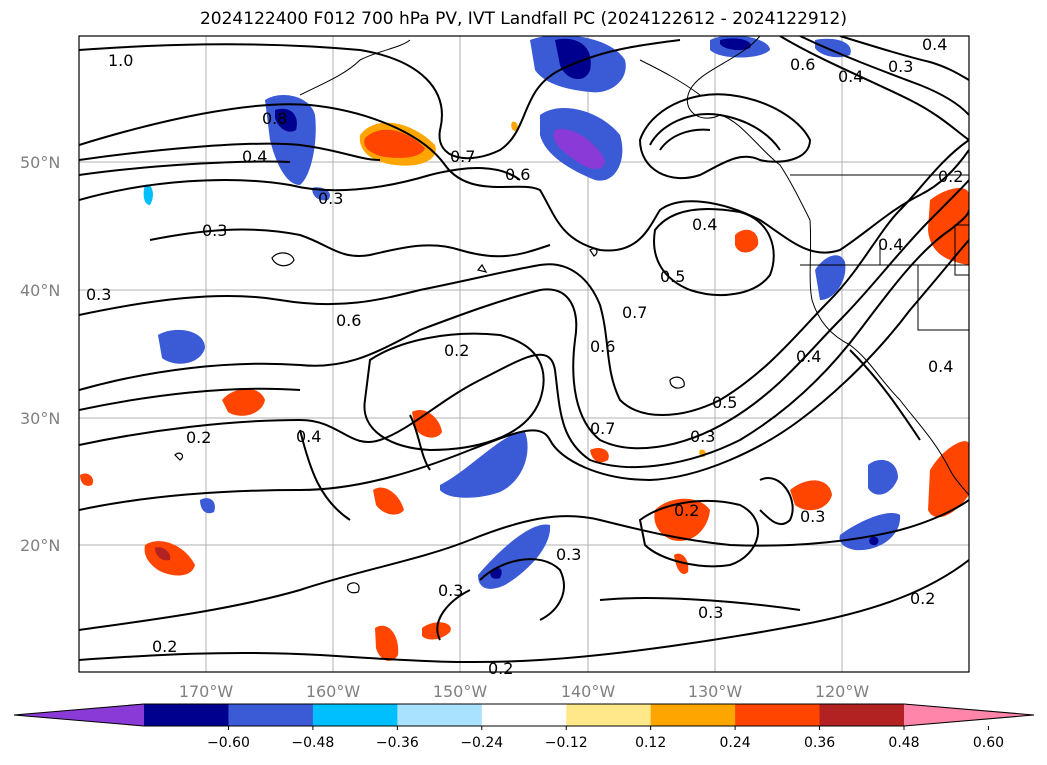  I want to click on colorbar-tick-label: −0.12, so click(566, 743).